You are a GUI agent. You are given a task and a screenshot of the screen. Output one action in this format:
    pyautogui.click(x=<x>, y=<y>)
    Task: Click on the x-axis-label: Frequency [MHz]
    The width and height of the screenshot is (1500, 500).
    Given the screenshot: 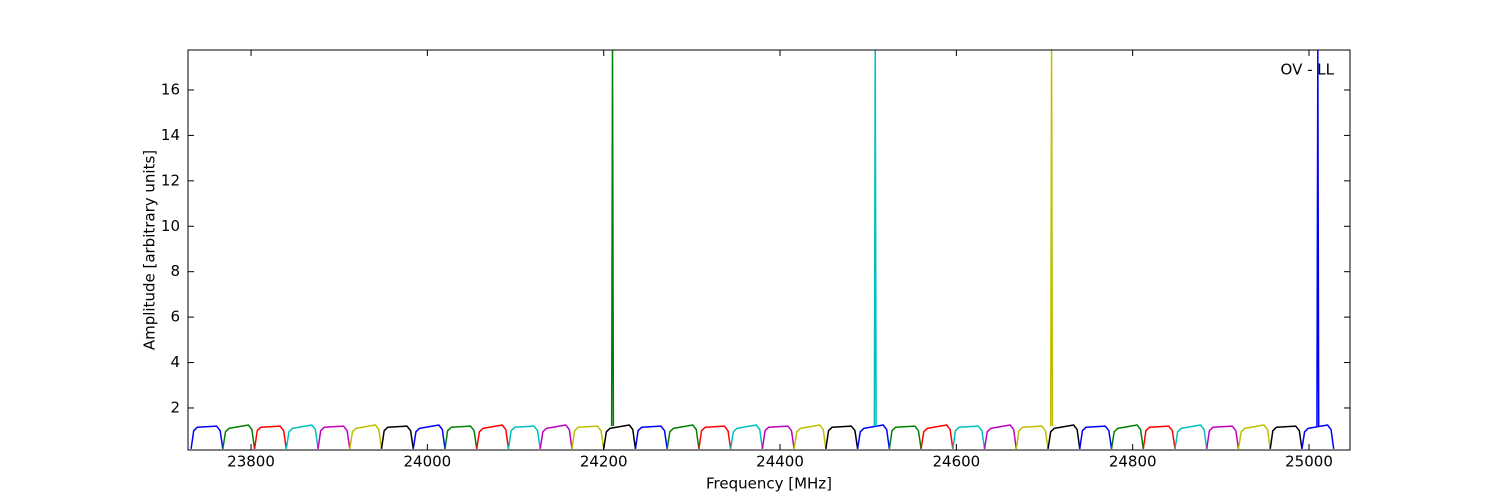 What is the action you would take?
    pyautogui.click(x=769, y=484)
    